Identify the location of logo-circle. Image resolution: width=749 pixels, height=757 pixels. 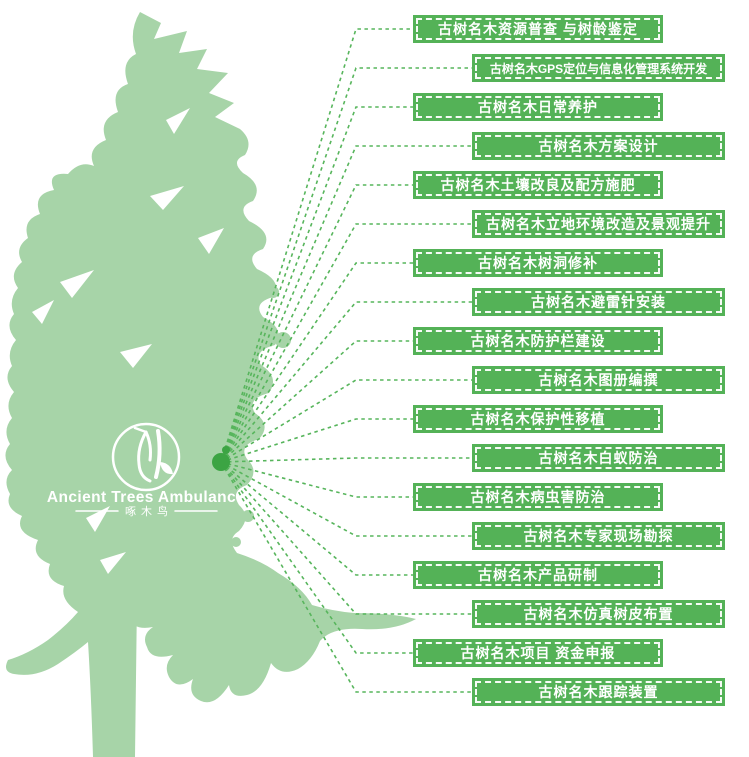
(146, 457).